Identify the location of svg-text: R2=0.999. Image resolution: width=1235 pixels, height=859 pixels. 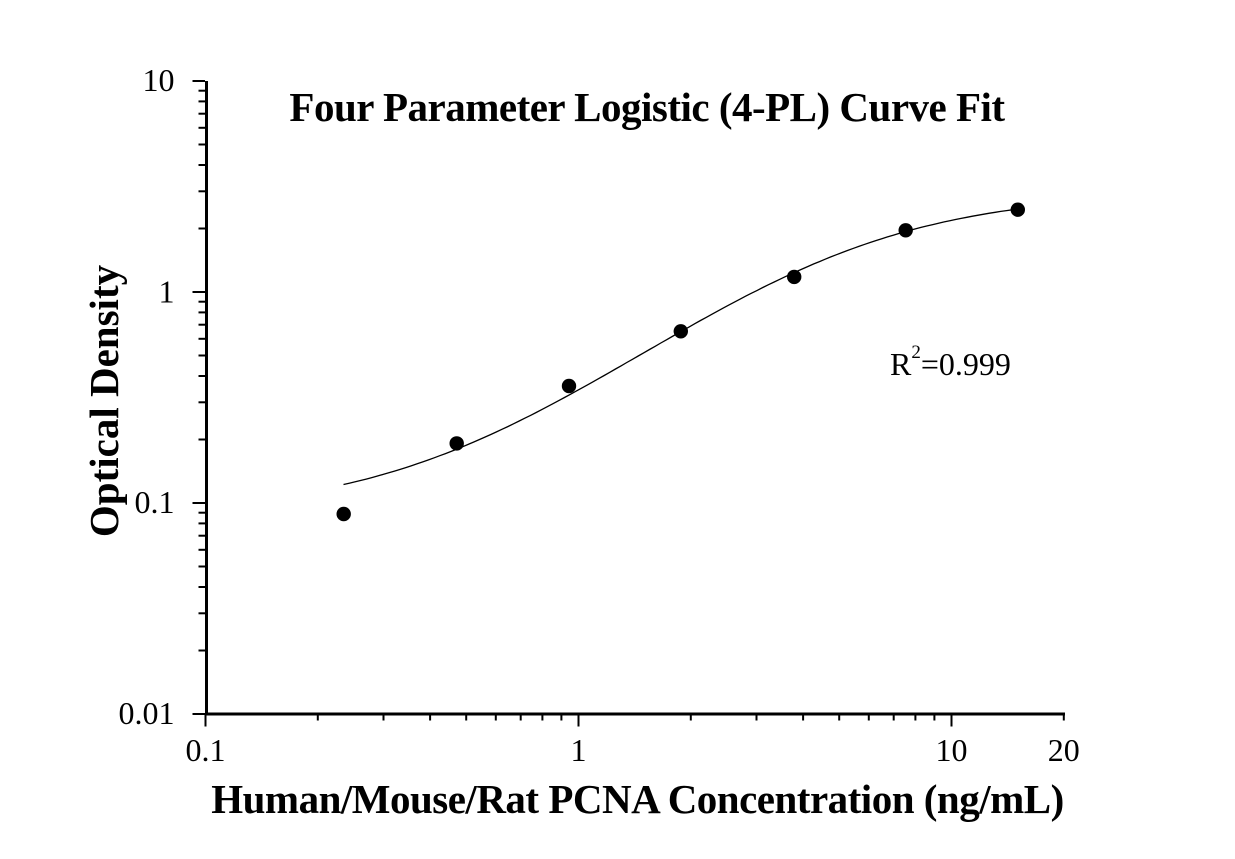
(950, 362).